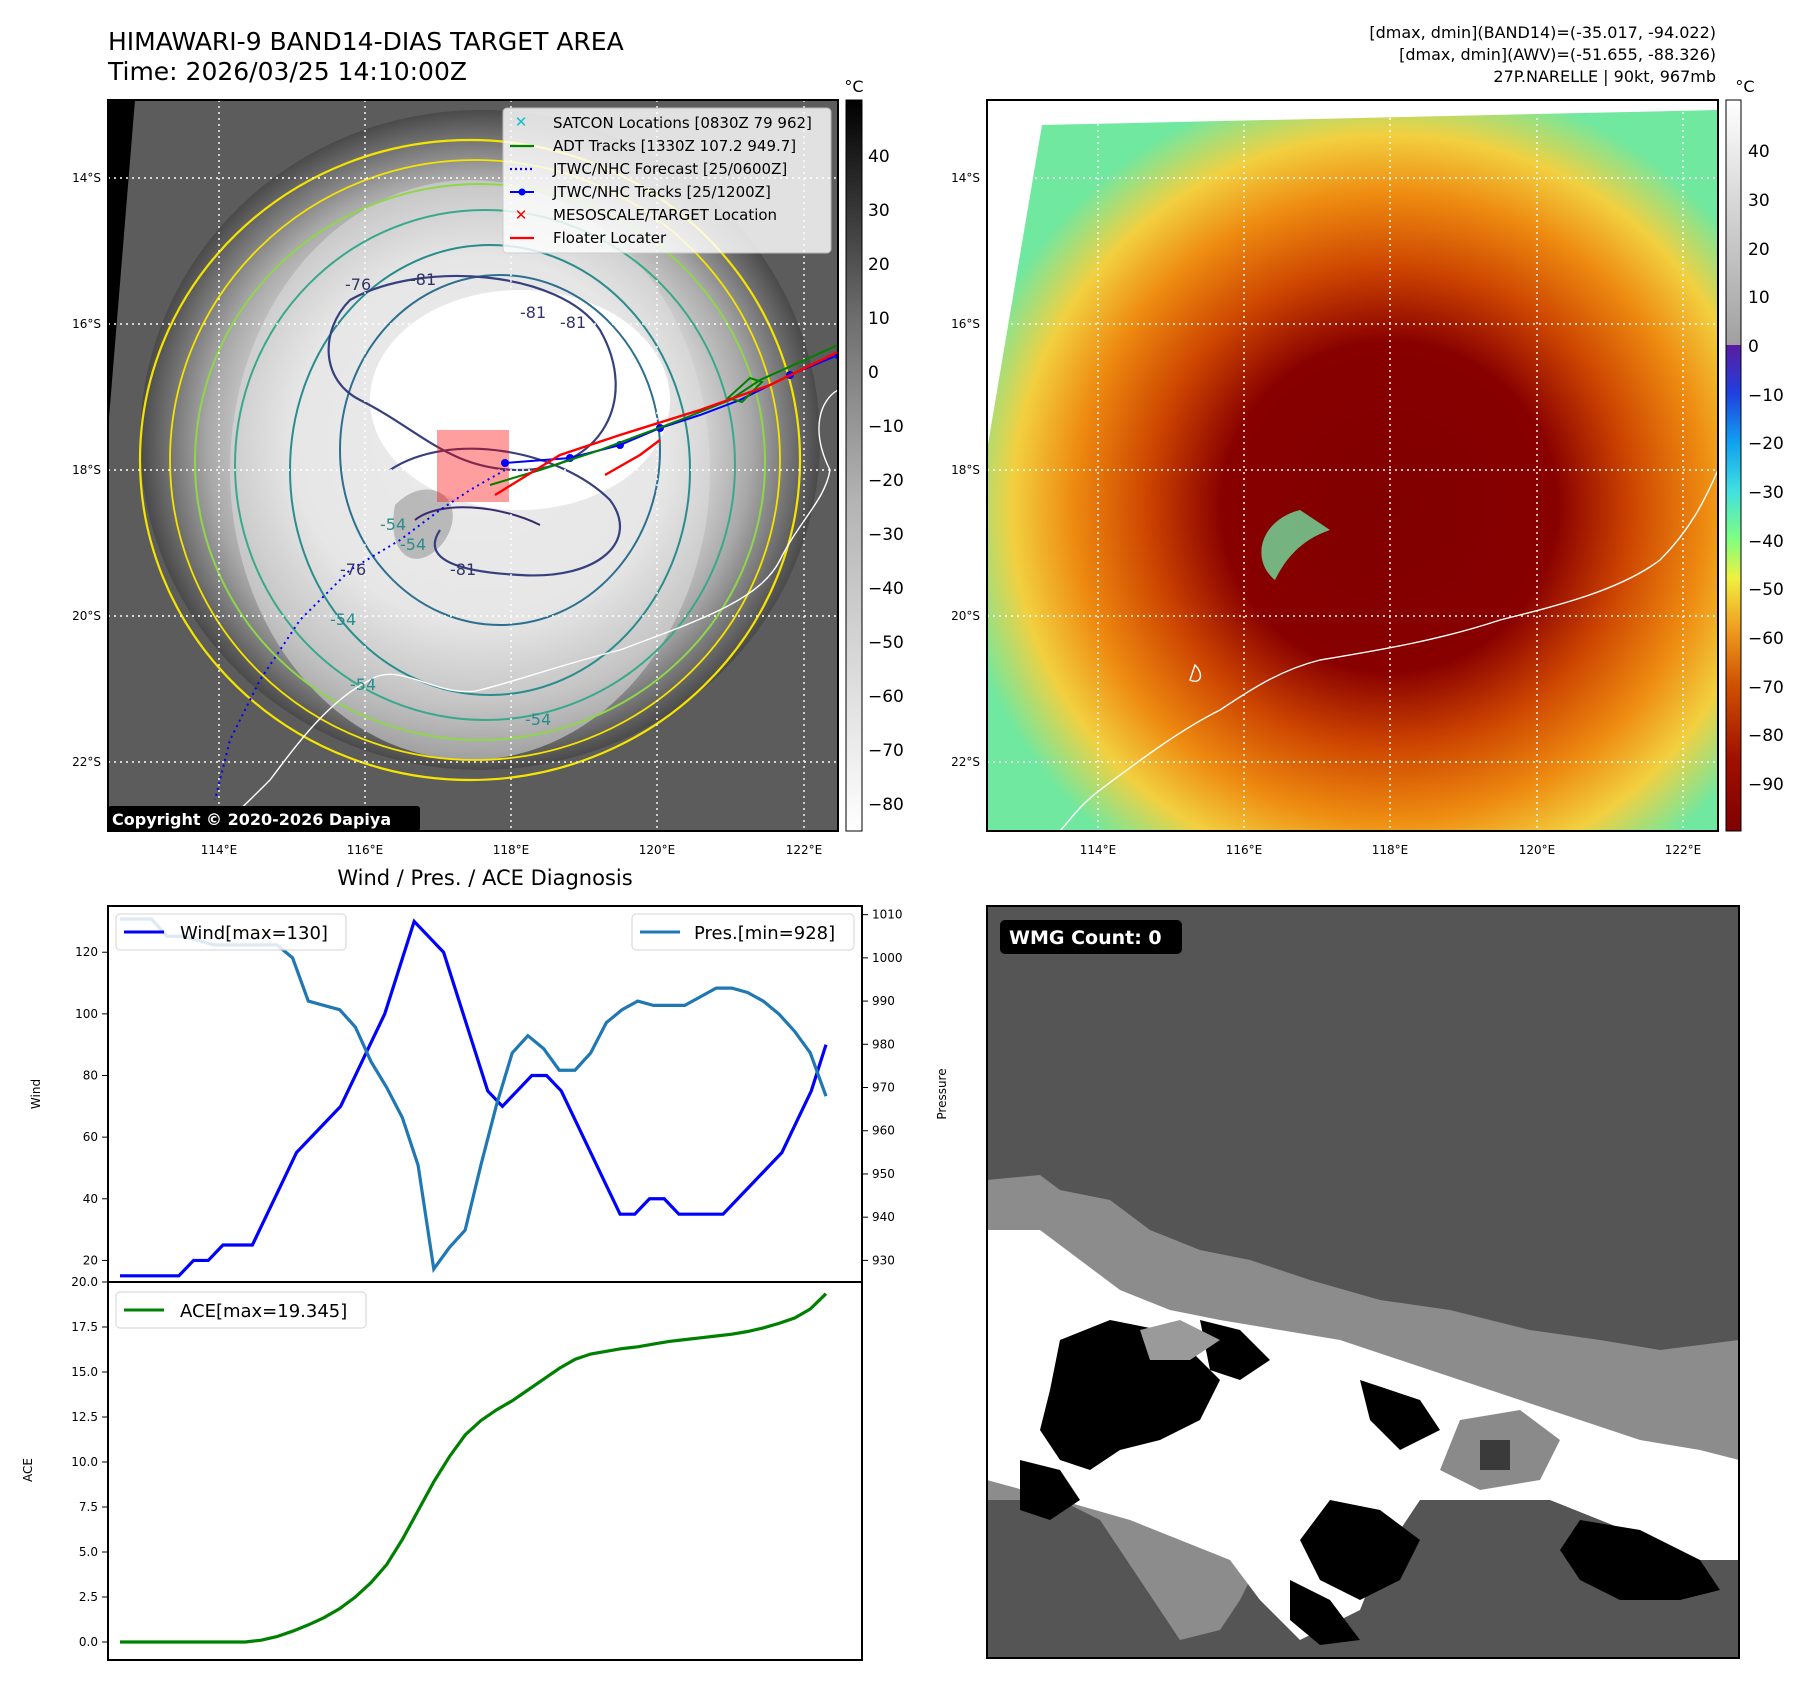  I want to click on wind-plot-area, so click(485, 1094).